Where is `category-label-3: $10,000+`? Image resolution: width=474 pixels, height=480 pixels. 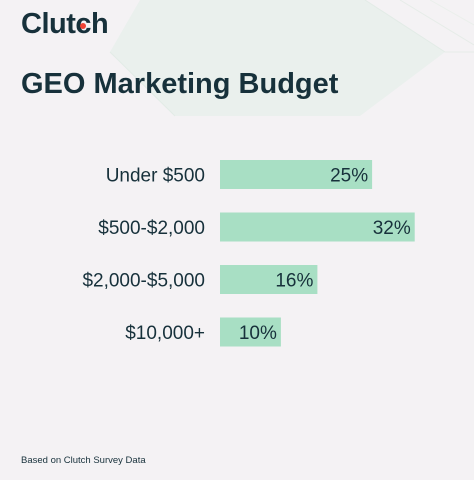 category-label-3: $10,000+ is located at coordinates (165, 333).